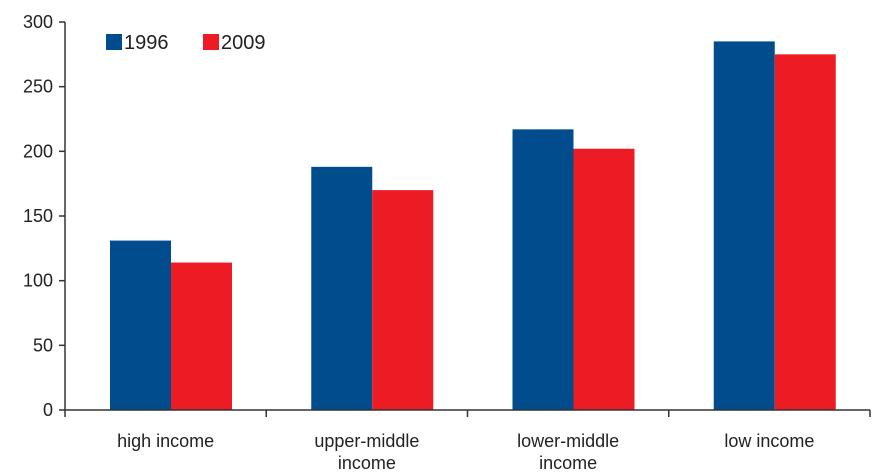 This screenshot has height=475, width=875. Describe the element at coordinates (186, 43) in the screenshot. I see `legend: 1996 2009` at that location.